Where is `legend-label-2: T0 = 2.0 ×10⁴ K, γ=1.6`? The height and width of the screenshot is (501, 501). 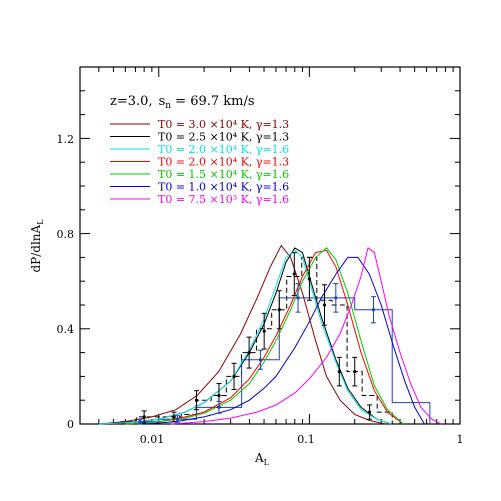 legend-label-2: T0 = 2.0 ×10⁴ K, γ=1.6 is located at coordinates (223, 149).